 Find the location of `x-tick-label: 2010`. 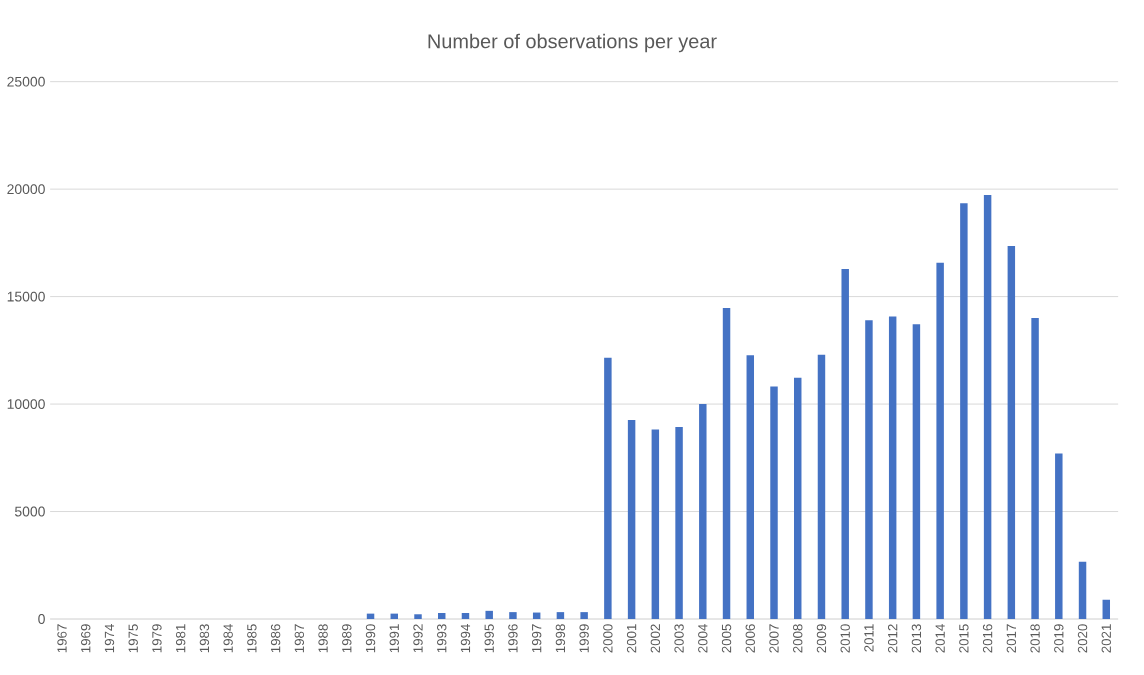

x-tick-label: 2010 is located at coordinates (845, 638).